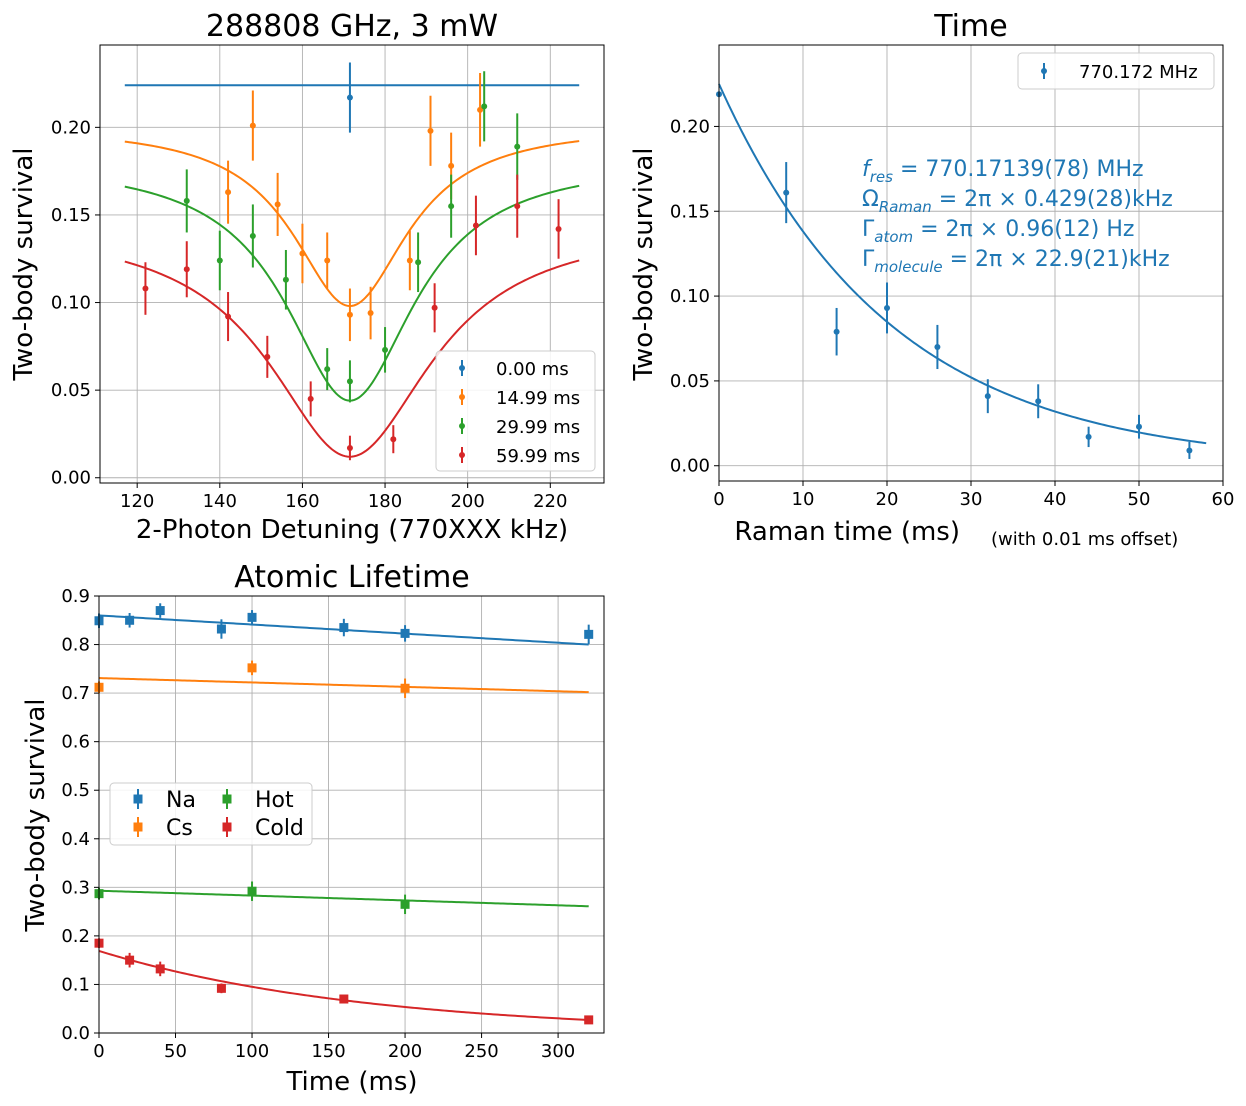 The height and width of the screenshot is (1106, 1246). What do you see at coordinates (328, 1051) in the screenshot?
I see `x-tick-label: 150` at bounding box center [328, 1051].